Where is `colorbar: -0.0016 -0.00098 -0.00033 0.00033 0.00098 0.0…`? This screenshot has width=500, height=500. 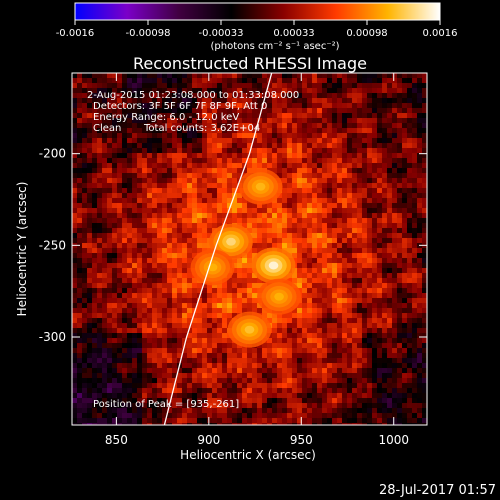 colorbar: -0.0016 -0.00098 -0.00033 0.00033 0.00098 0.0… is located at coordinates (257, 27).